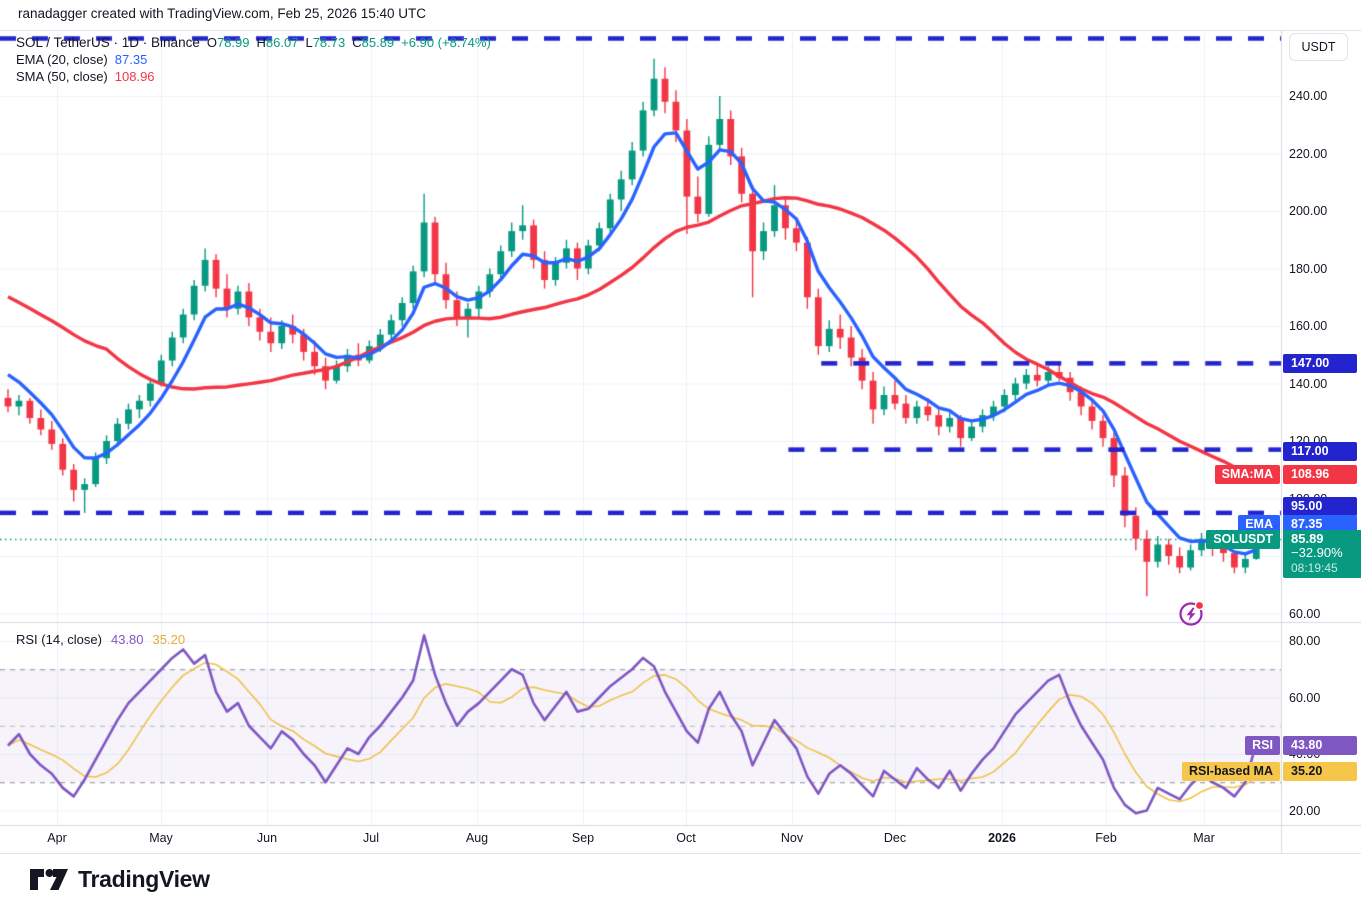 This screenshot has height=912, width=1361. I want to click on flash-icon, so click(1192, 613).